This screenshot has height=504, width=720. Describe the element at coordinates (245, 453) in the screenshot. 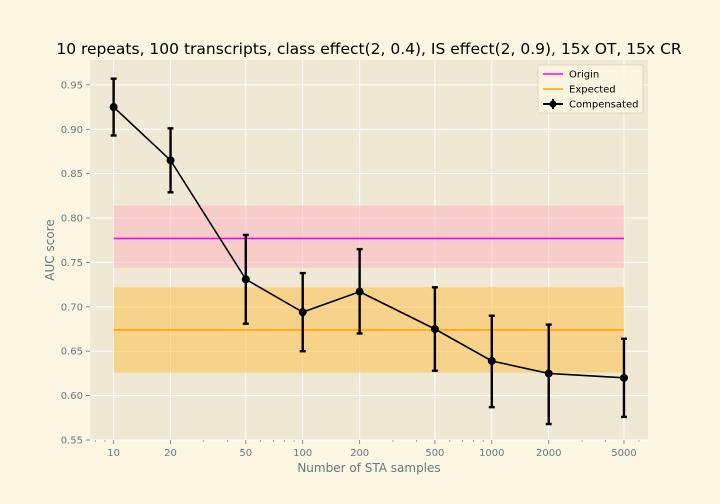

I see `x-tick-label: 50` at that location.